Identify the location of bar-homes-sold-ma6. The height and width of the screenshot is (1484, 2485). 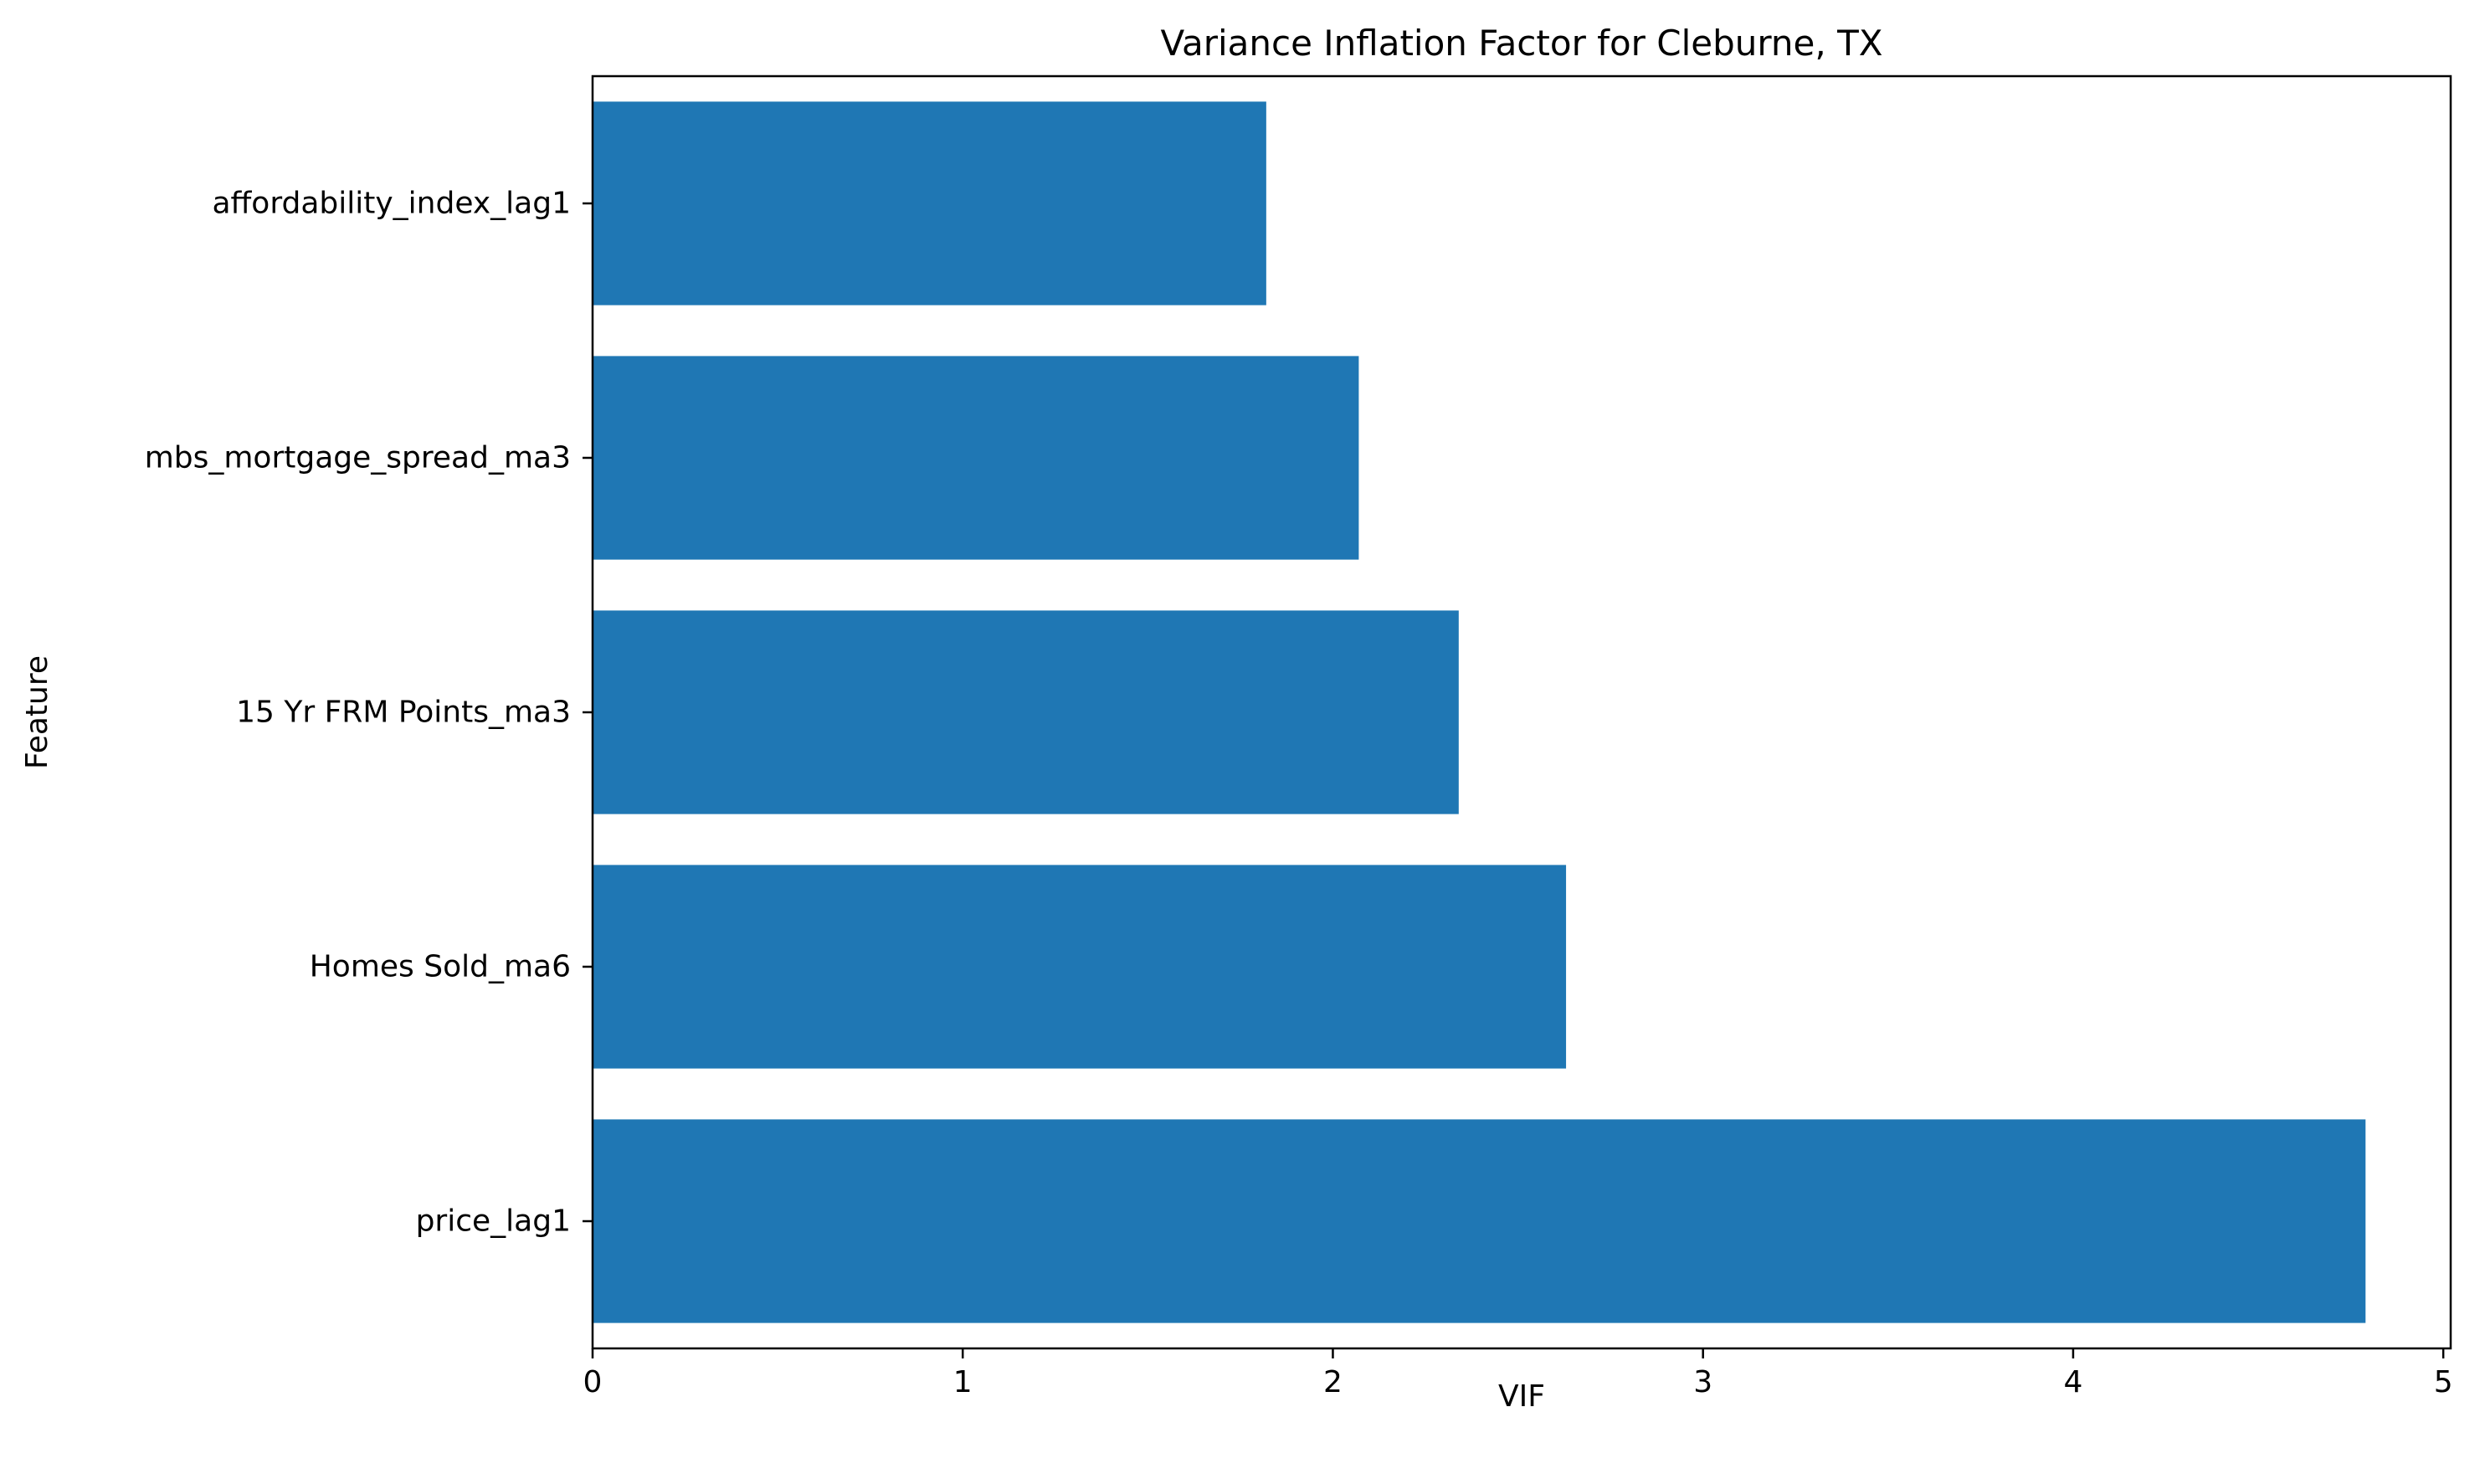
(1080, 967).